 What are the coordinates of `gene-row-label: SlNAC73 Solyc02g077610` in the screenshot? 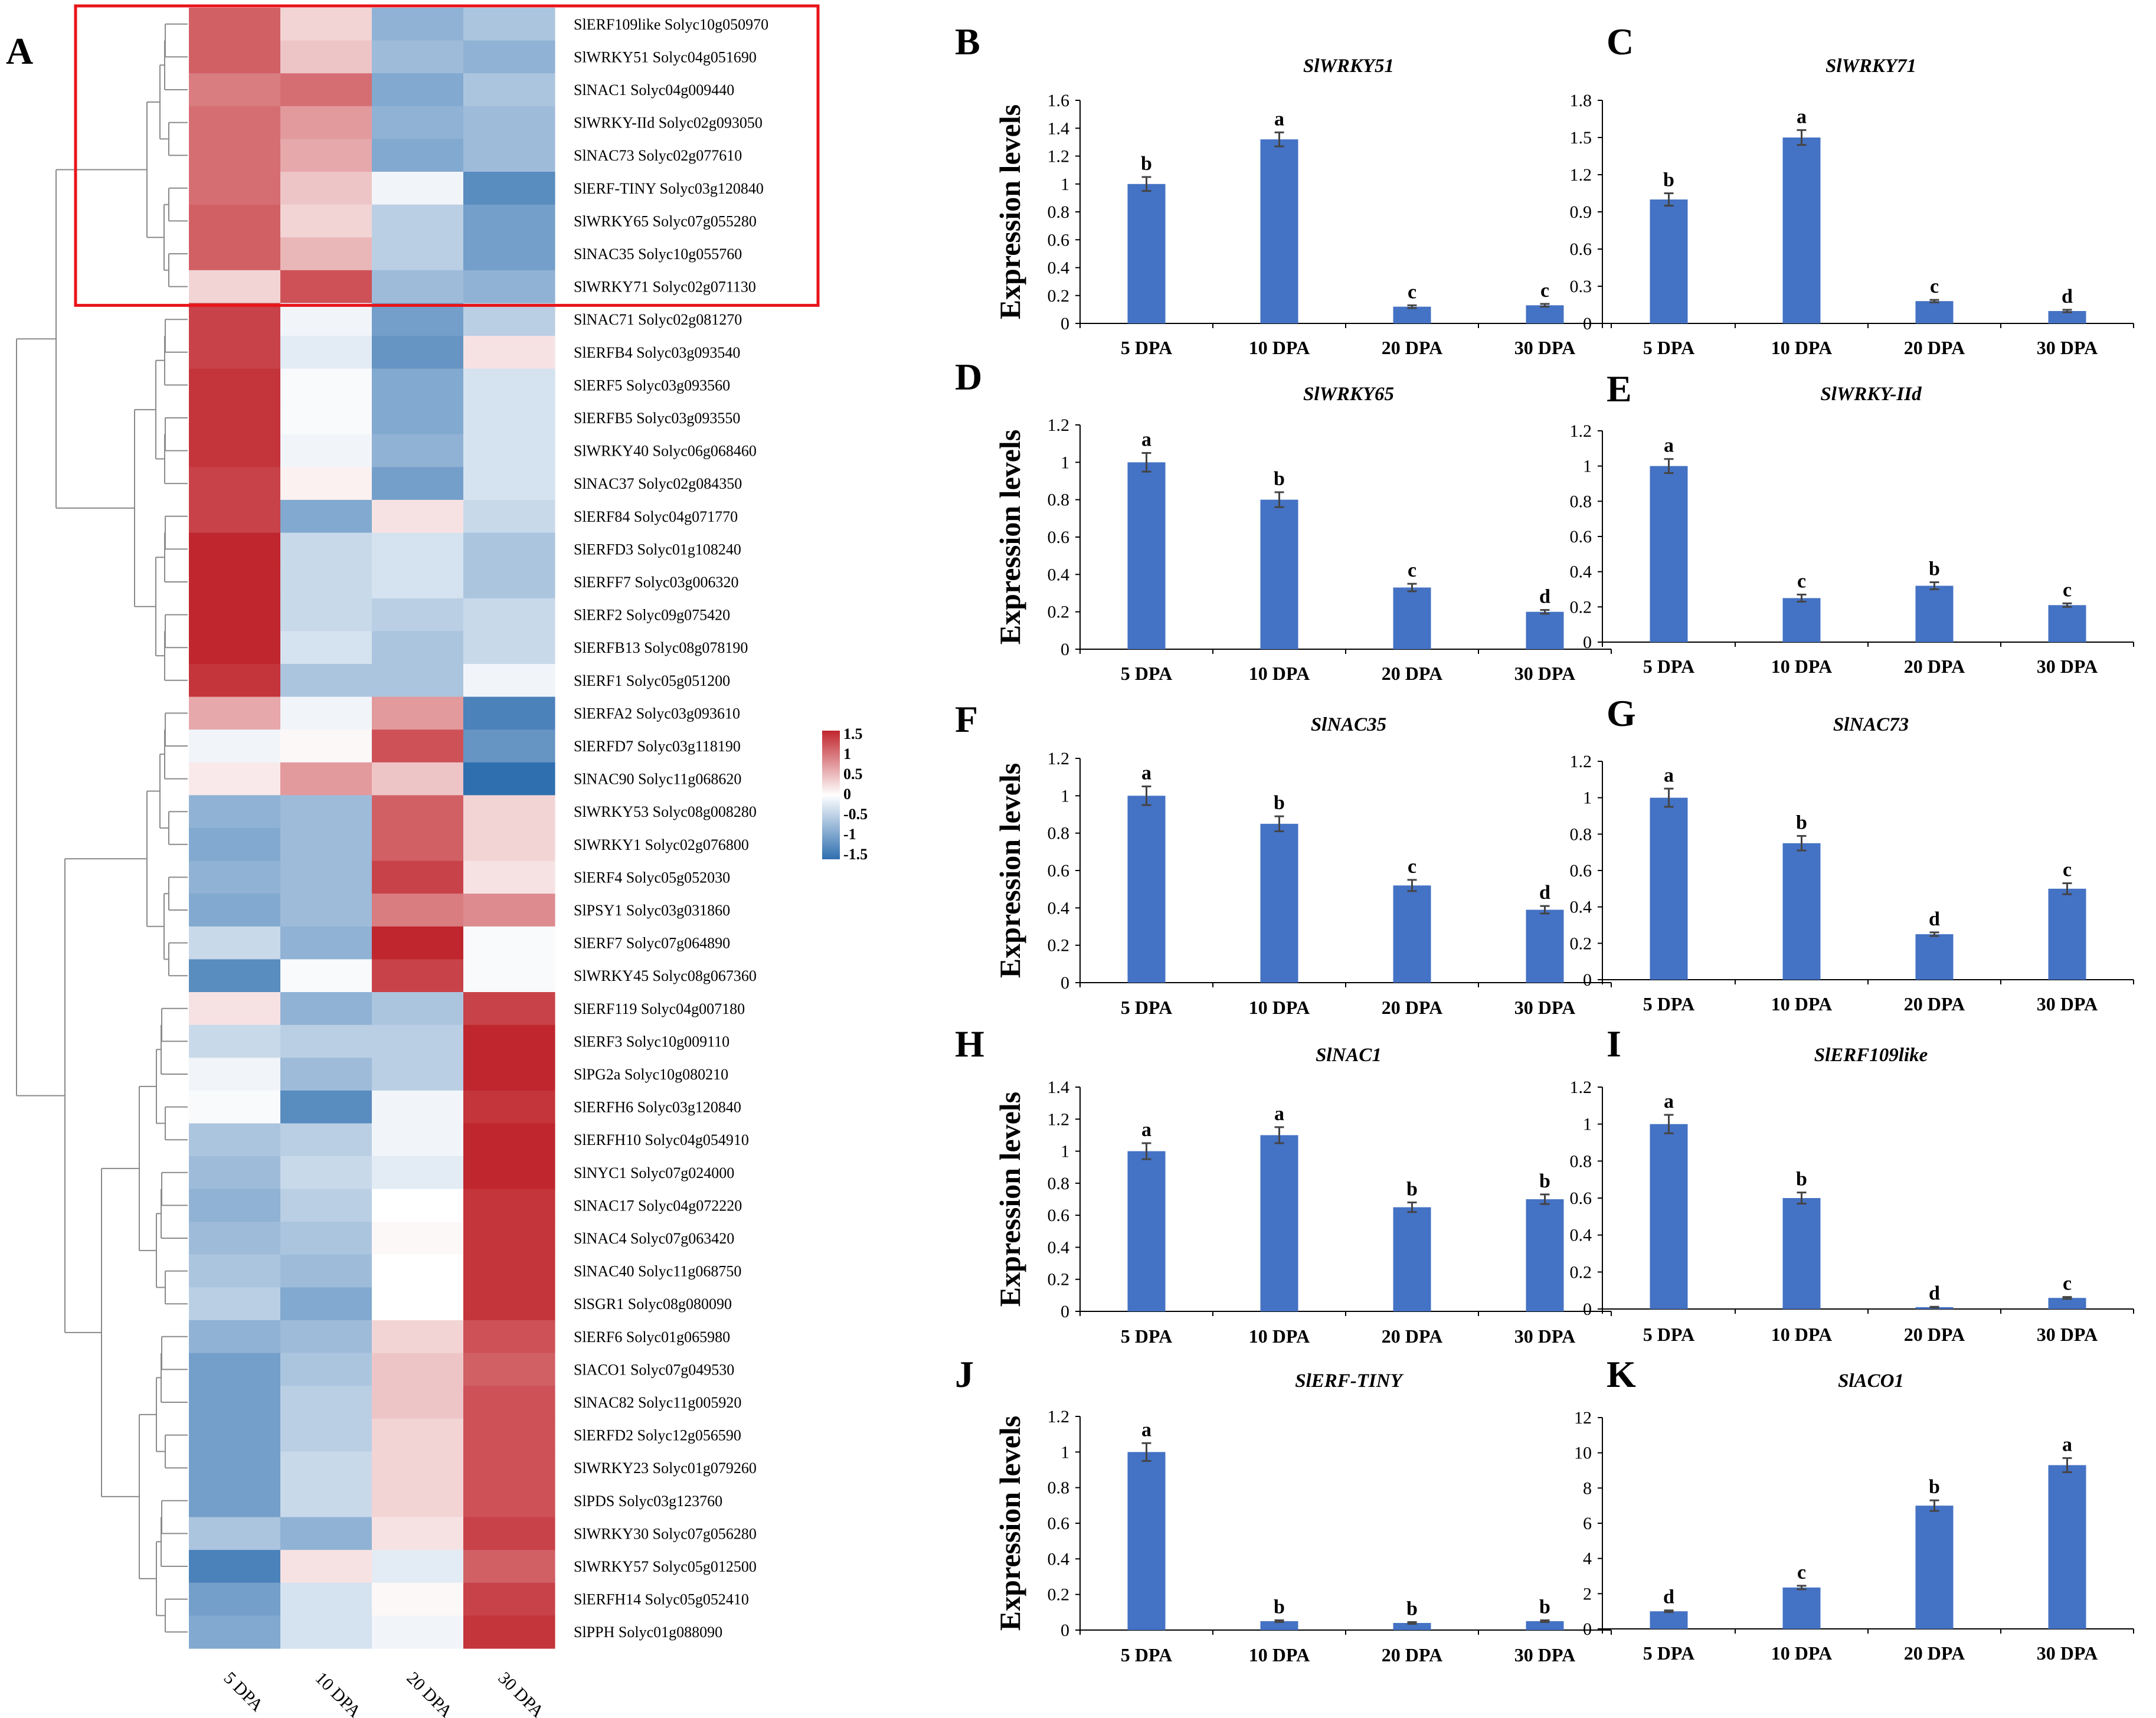 It's located at (658, 155).